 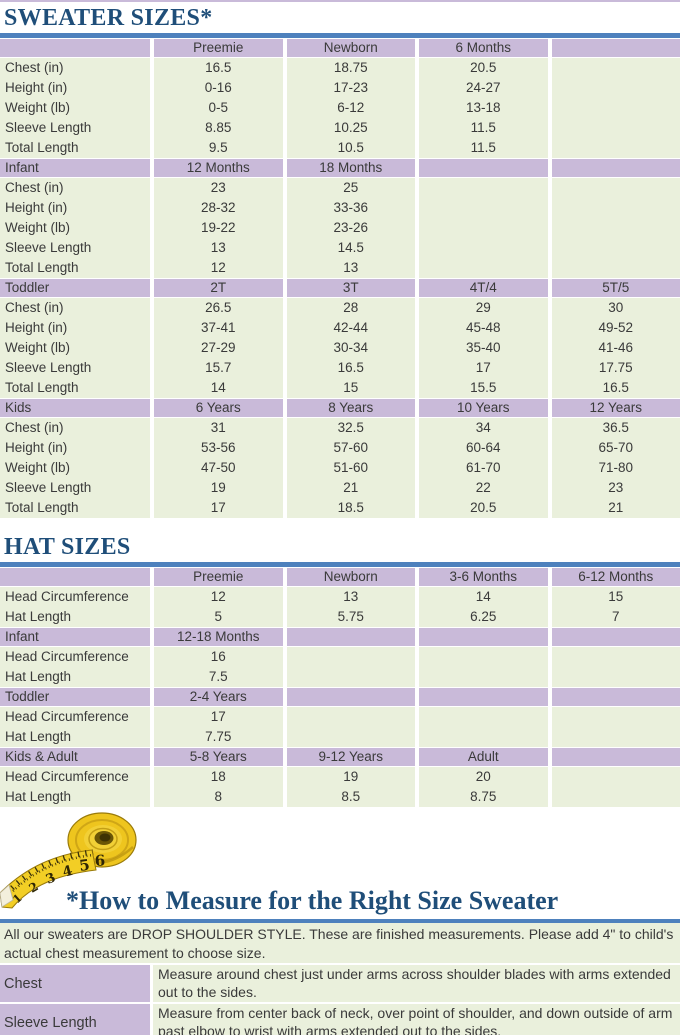 I want to click on measurement-value: 45-48, so click(x=483, y=328).